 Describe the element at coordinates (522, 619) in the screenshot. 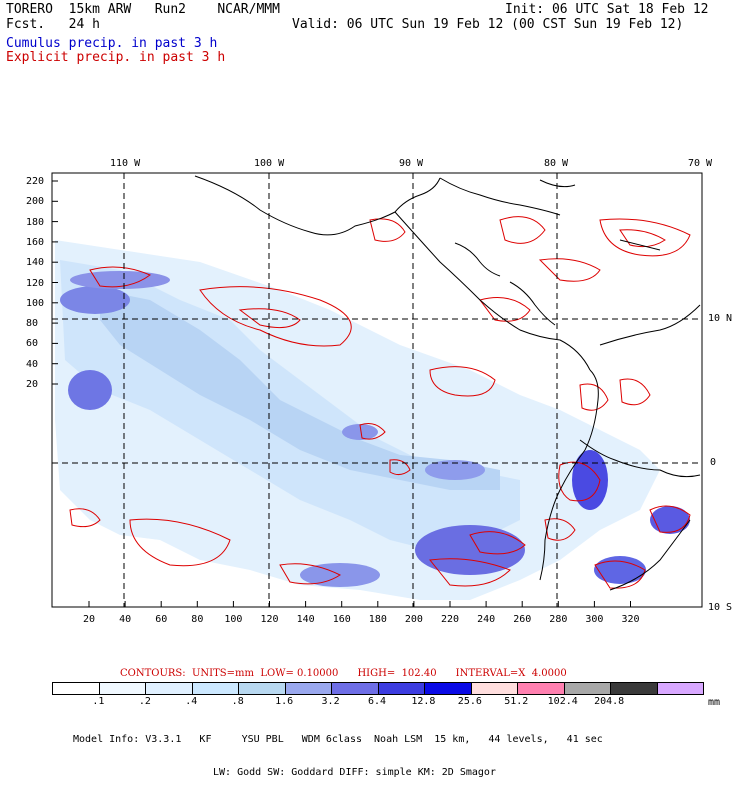

I see `x-tick-label: 260` at that location.